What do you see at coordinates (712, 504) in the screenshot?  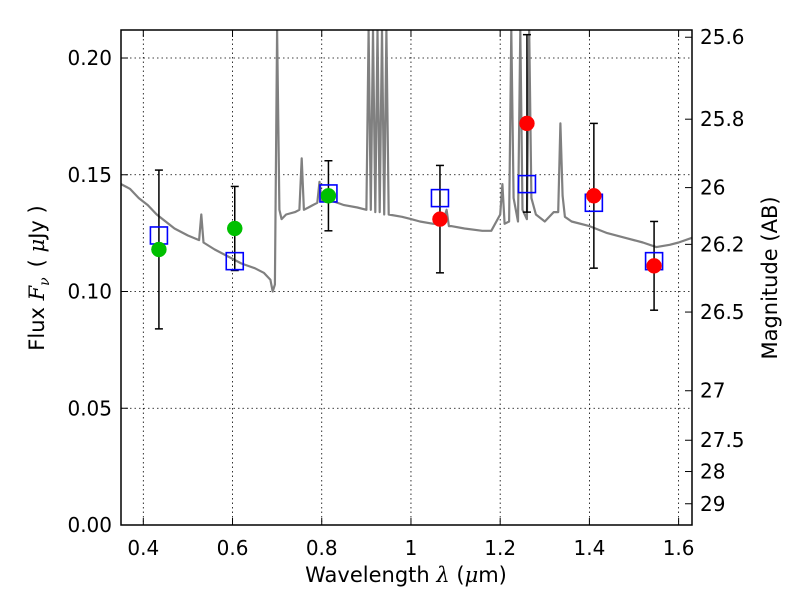 I see `mag-tick-label: 29` at bounding box center [712, 504].